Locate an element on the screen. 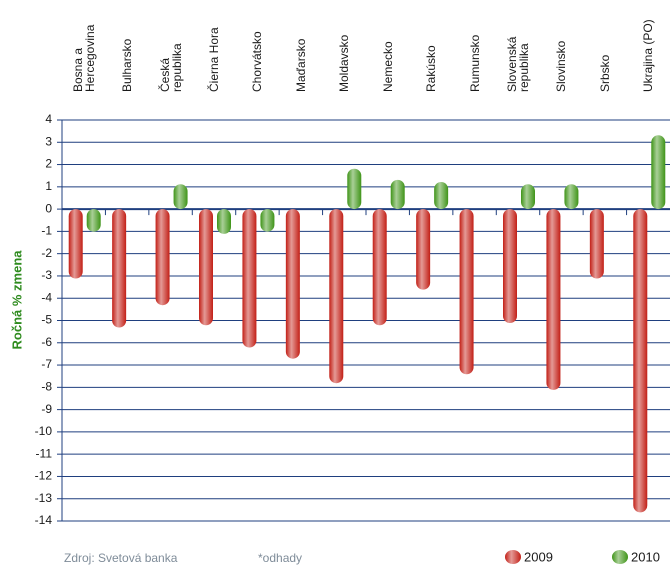  x-tick-label: Nemecko is located at coordinates (387, 66).